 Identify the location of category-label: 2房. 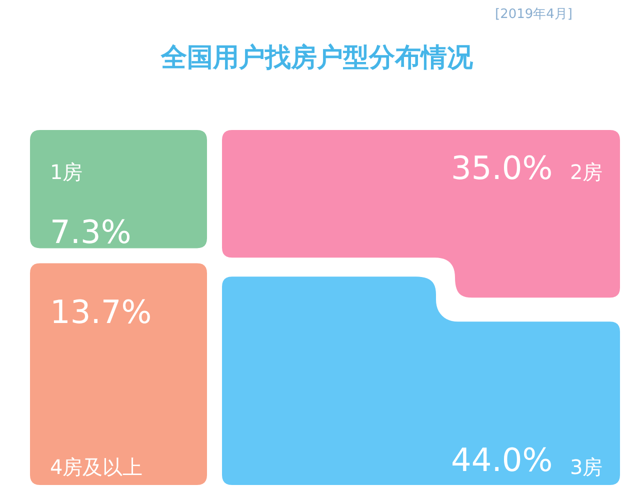
(586, 172).